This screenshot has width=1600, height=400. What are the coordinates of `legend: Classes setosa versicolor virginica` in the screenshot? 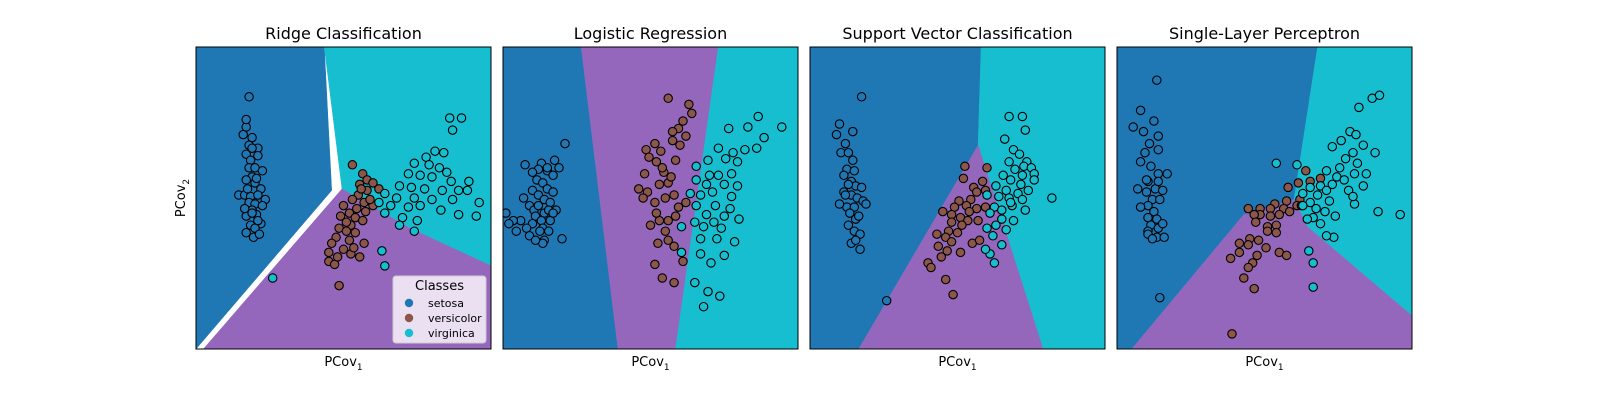 It's located at (439, 309).